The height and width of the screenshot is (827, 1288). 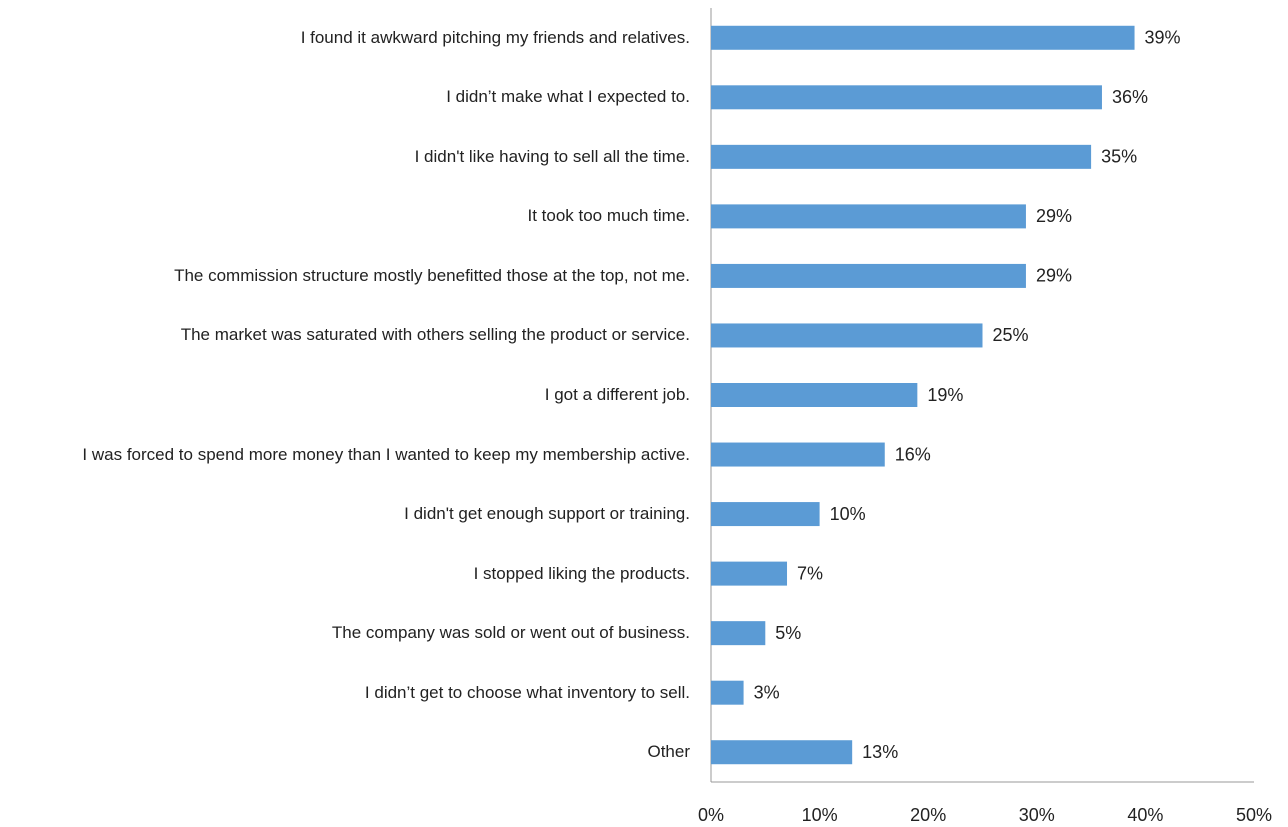 I want to click on x-tick-label: 10%, so click(x=820, y=815).